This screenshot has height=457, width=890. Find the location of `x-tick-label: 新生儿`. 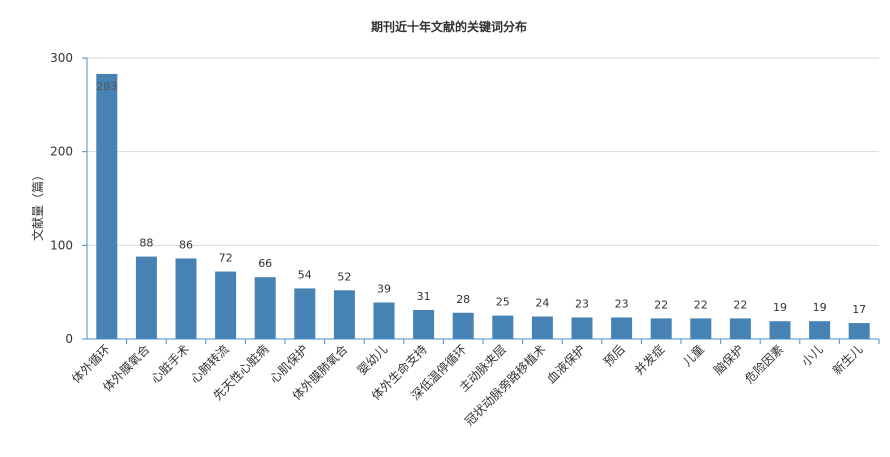

x-tick-label: 新生儿 is located at coordinates (847, 360).